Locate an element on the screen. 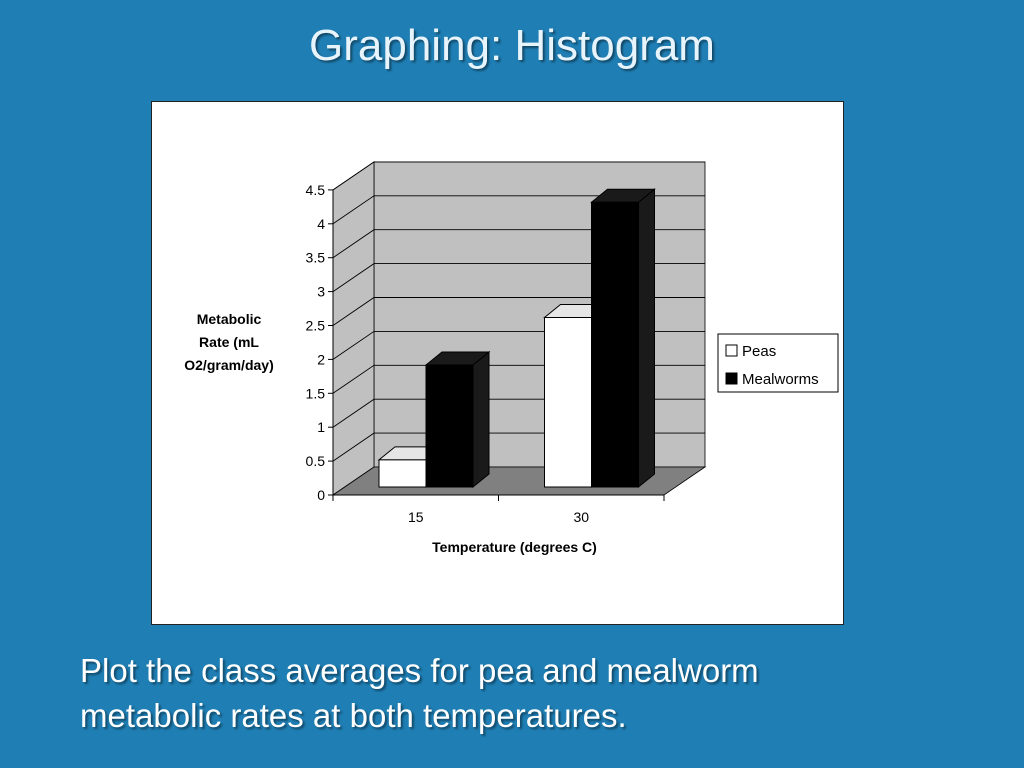  bars is located at coordinates (516, 338).